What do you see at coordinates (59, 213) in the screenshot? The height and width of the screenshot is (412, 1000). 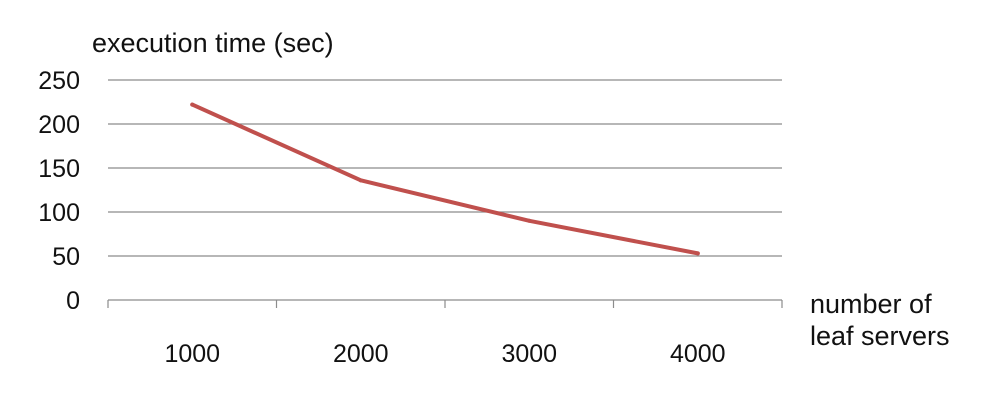 I see `y-tick-label: 100` at bounding box center [59, 213].